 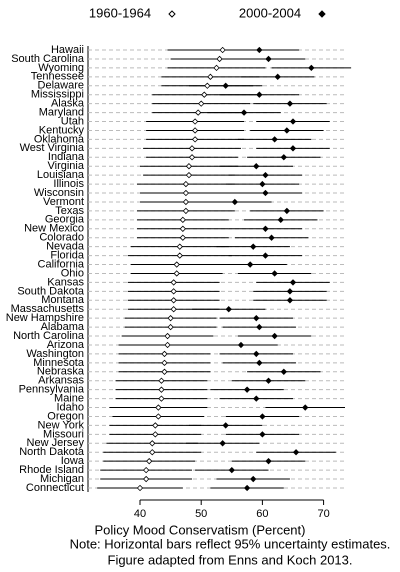 I want to click on y-tick-label: Indiana, so click(x=66, y=157).